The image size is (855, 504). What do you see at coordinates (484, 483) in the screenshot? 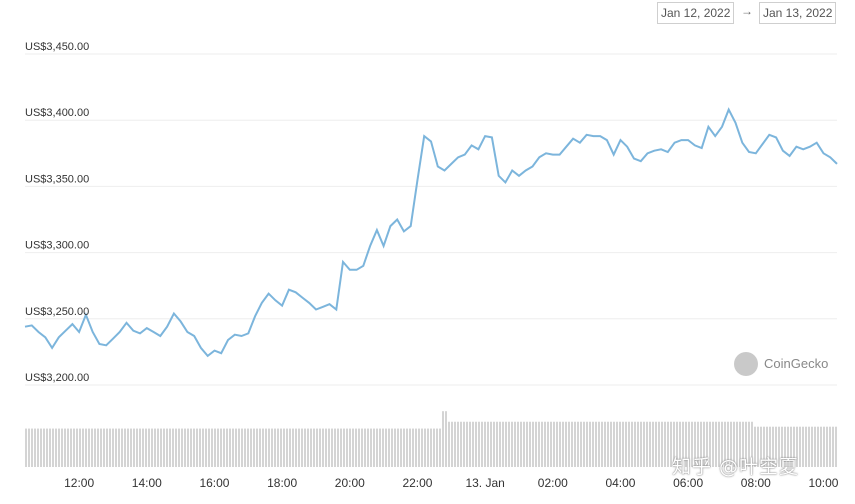
I see `x-tick-label: 13. Jan` at bounding box center [484, 483].